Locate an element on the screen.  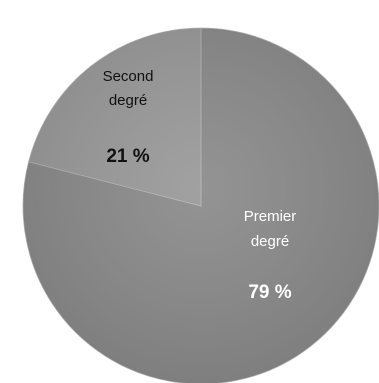
slice-name-premier-line2: degré is located at coordinates (270, 241).